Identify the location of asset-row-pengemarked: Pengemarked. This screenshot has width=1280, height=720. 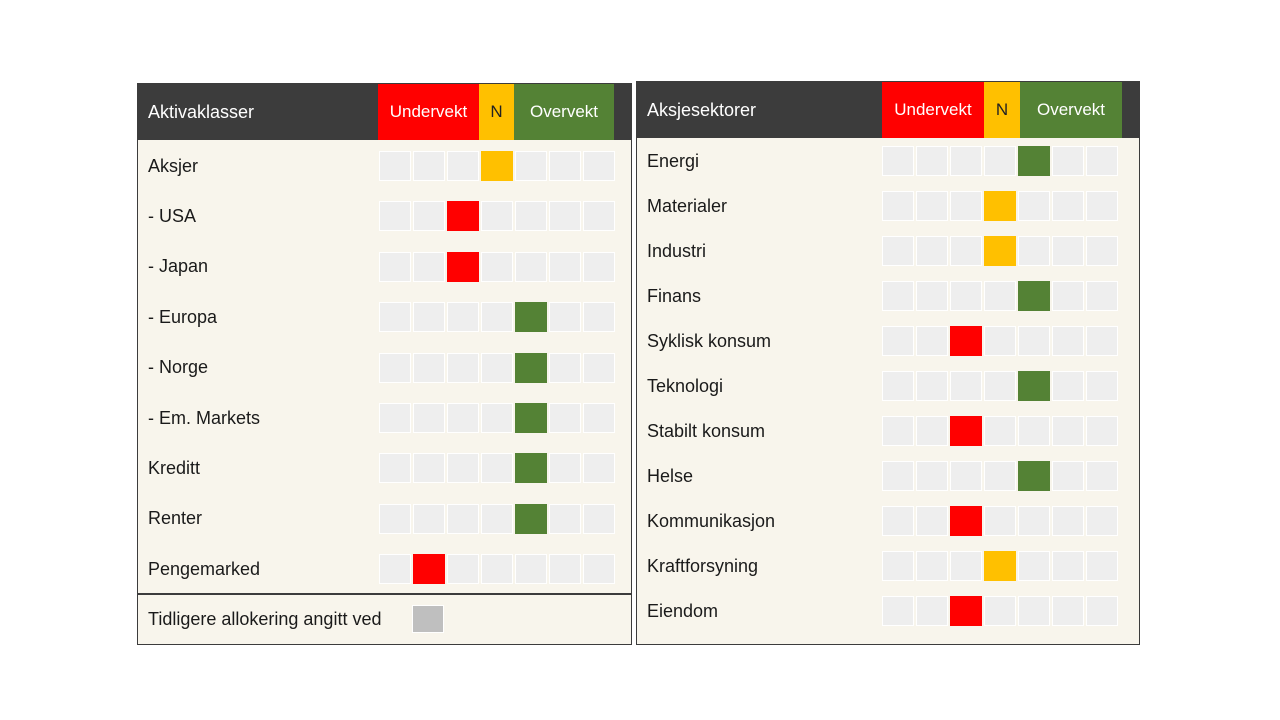
(384, 569).